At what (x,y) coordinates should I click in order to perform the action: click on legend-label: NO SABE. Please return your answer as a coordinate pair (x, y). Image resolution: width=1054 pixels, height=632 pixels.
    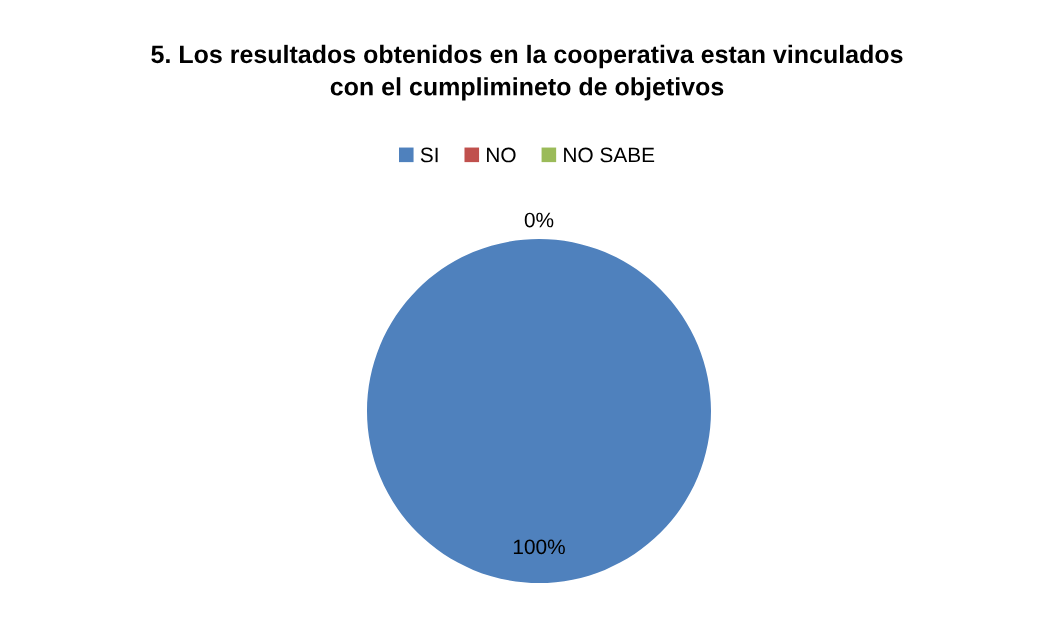
    Looking at the image, I should click on (609, 155).